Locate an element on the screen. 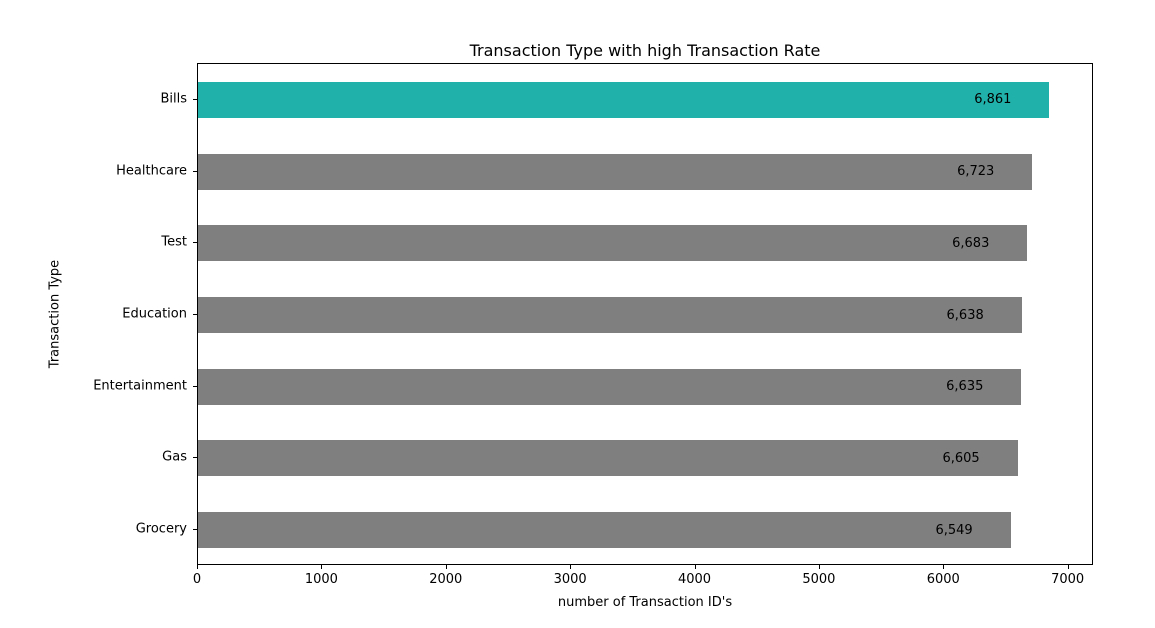  x-tick-label: 1000 is located at coordinates (321, 579).